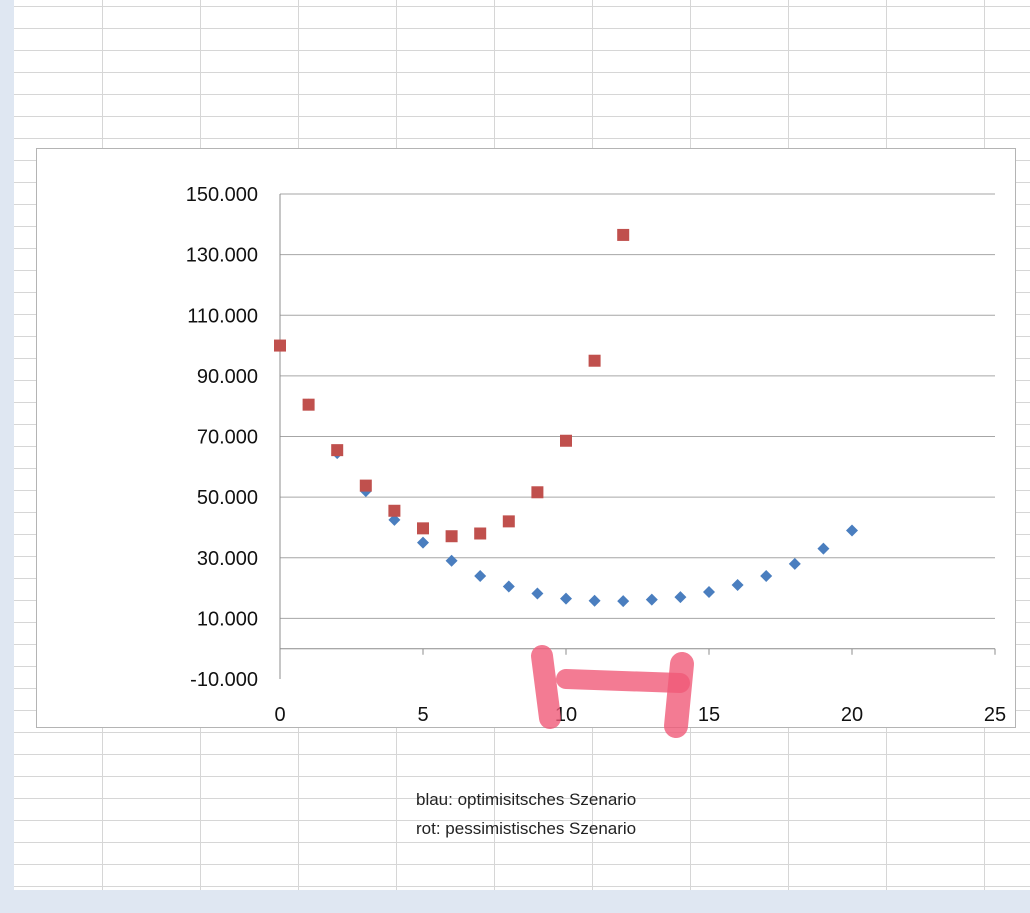 The height and width of the screenshot is (913, 1030). What do you see at coordinates (227, 498) in the screenshot?
I see `y-tick-label: 50.000` at bounding box center [227, 498].